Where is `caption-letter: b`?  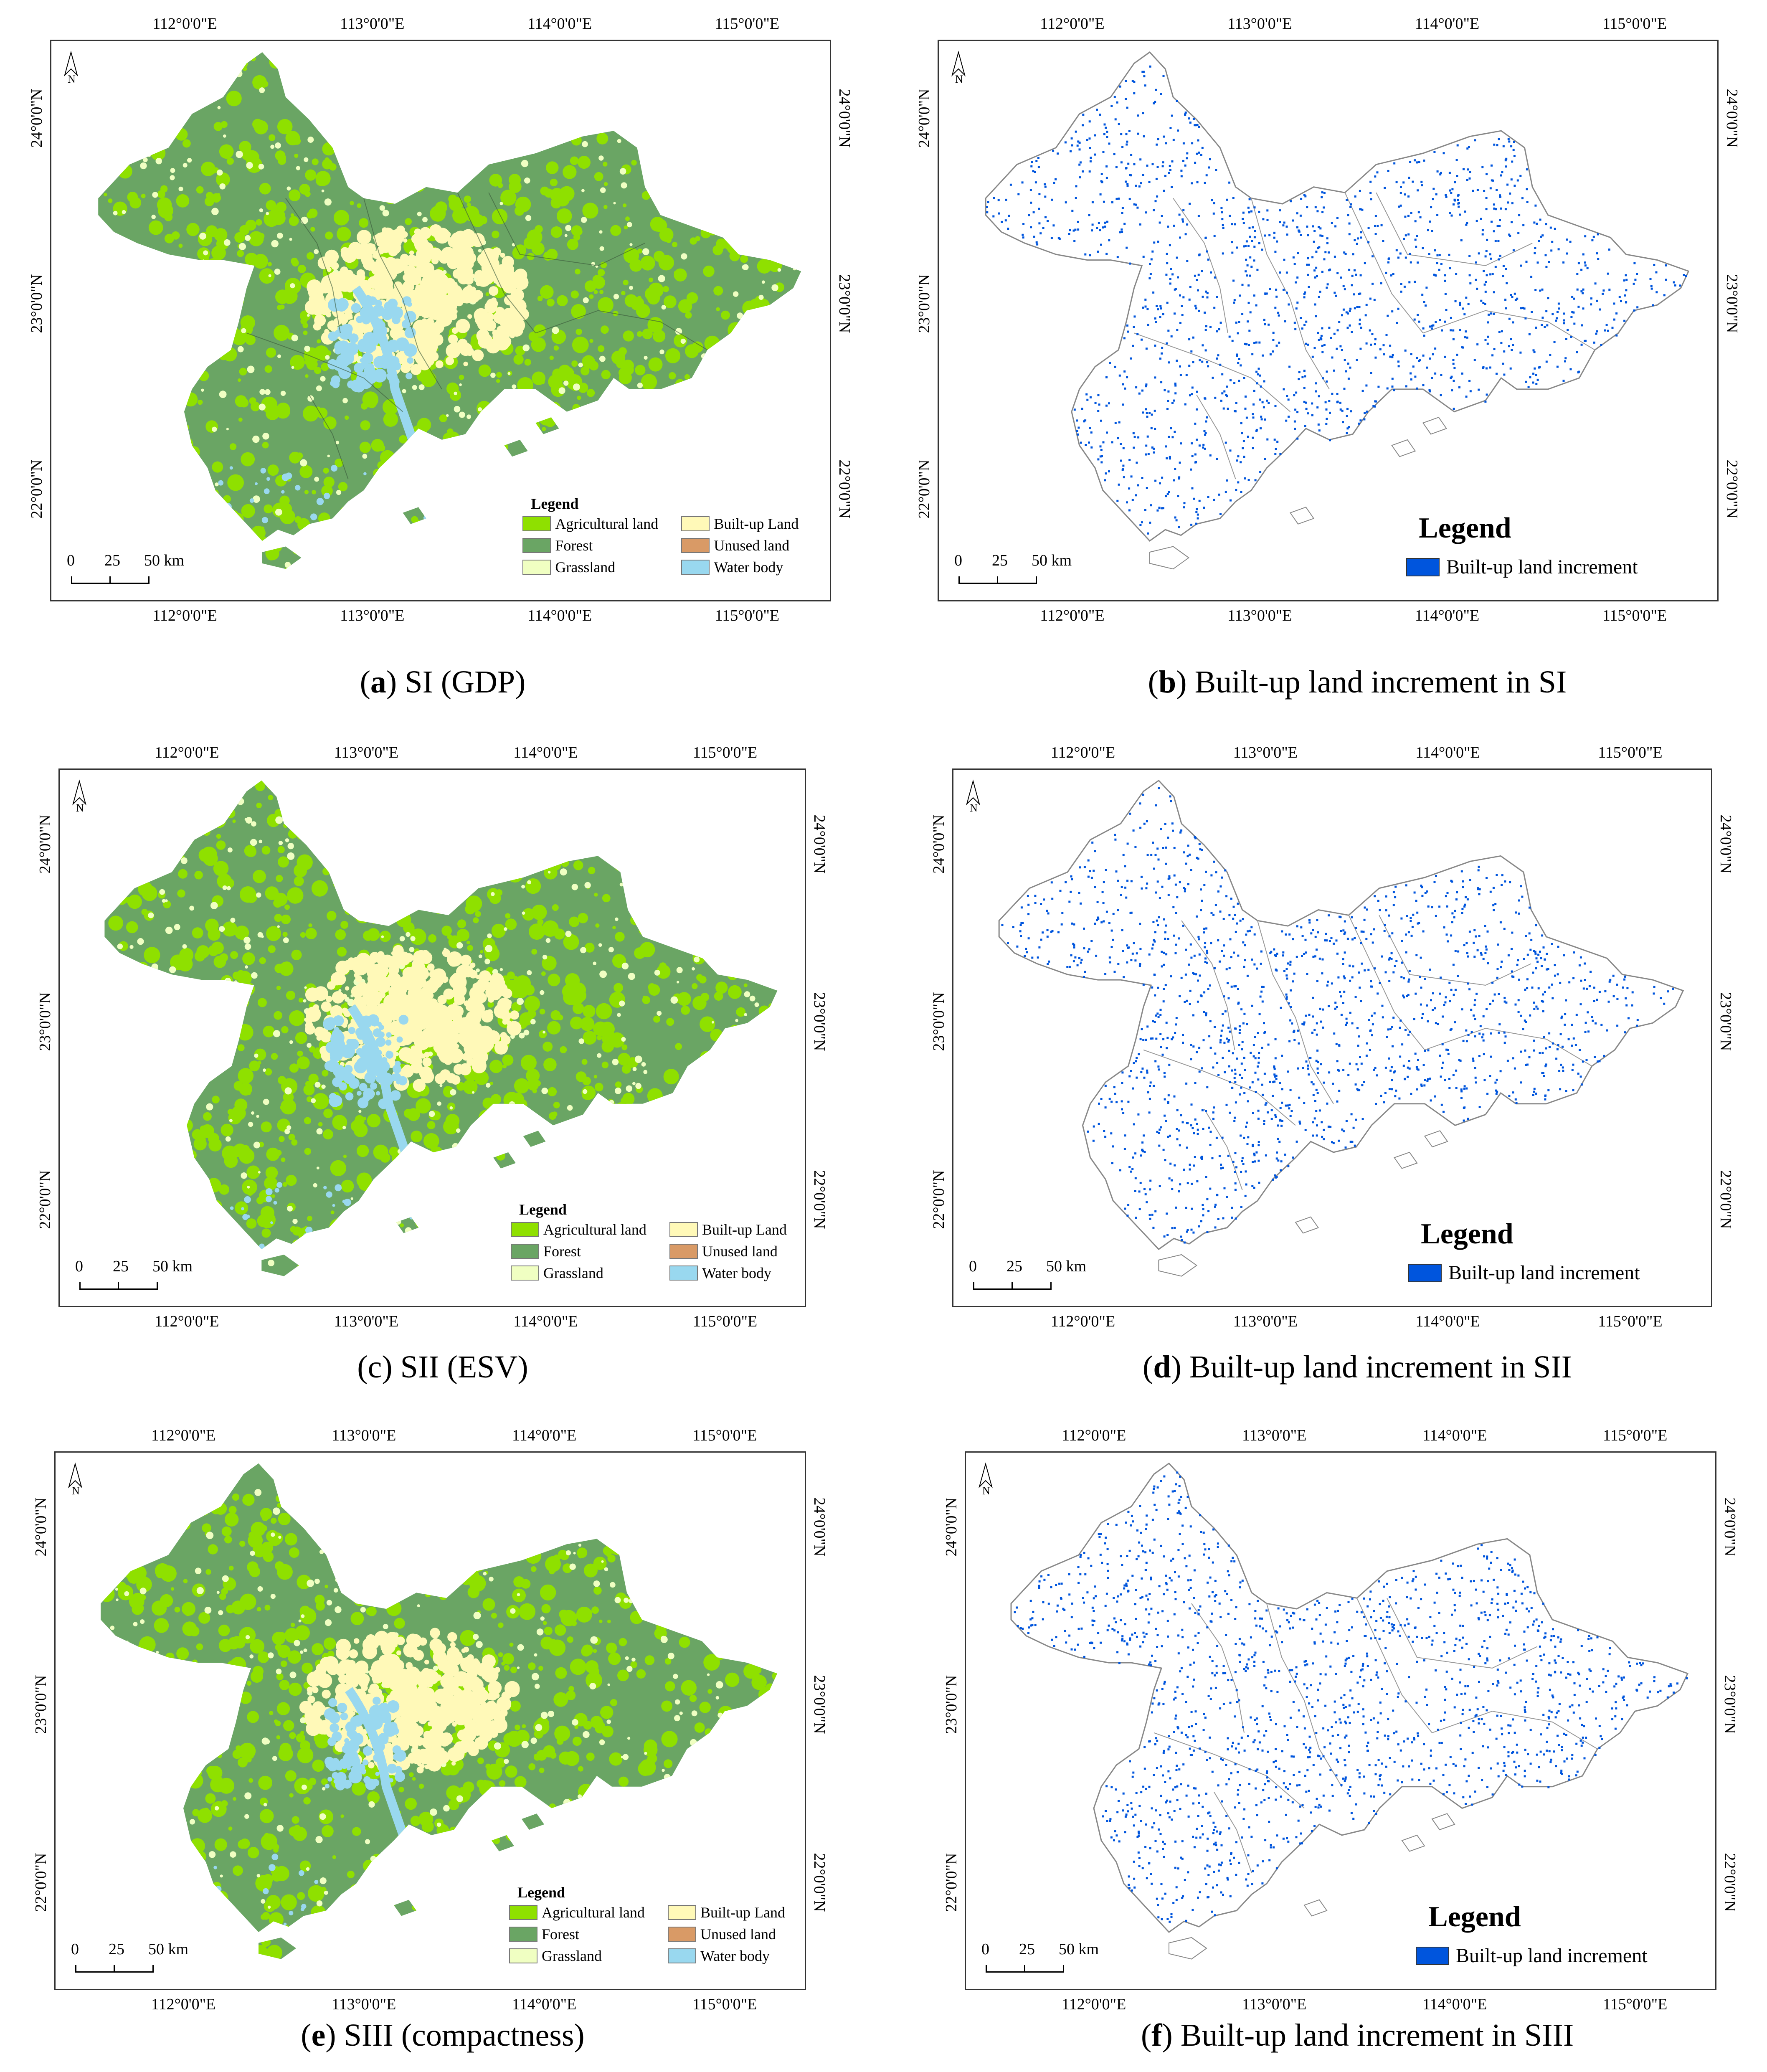 caption-letter: b is located at coordinates (1167, 682).